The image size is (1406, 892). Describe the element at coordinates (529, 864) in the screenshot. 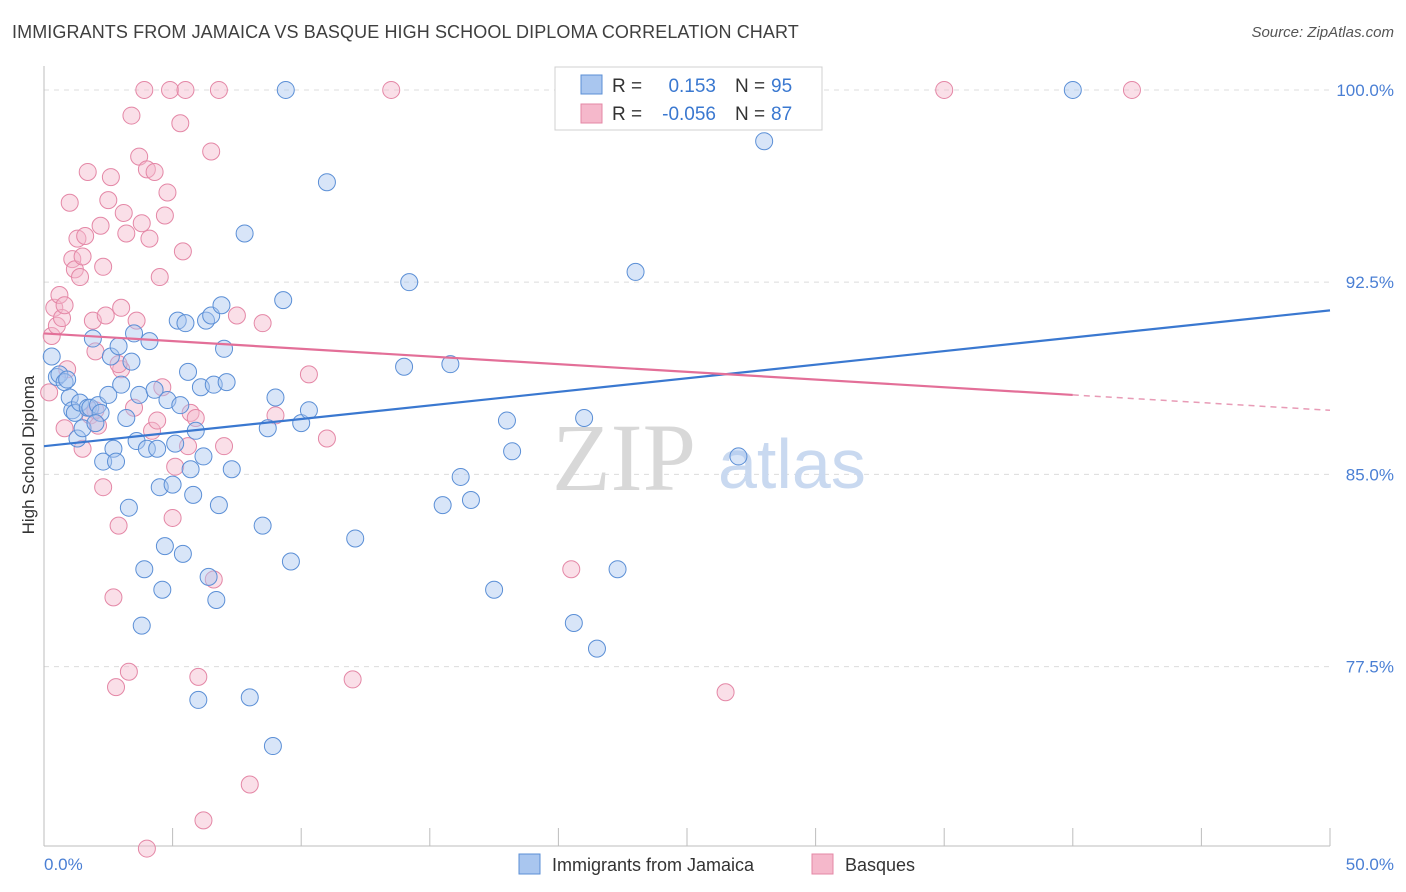

I see `legend-swatch-jamaica` at that location.